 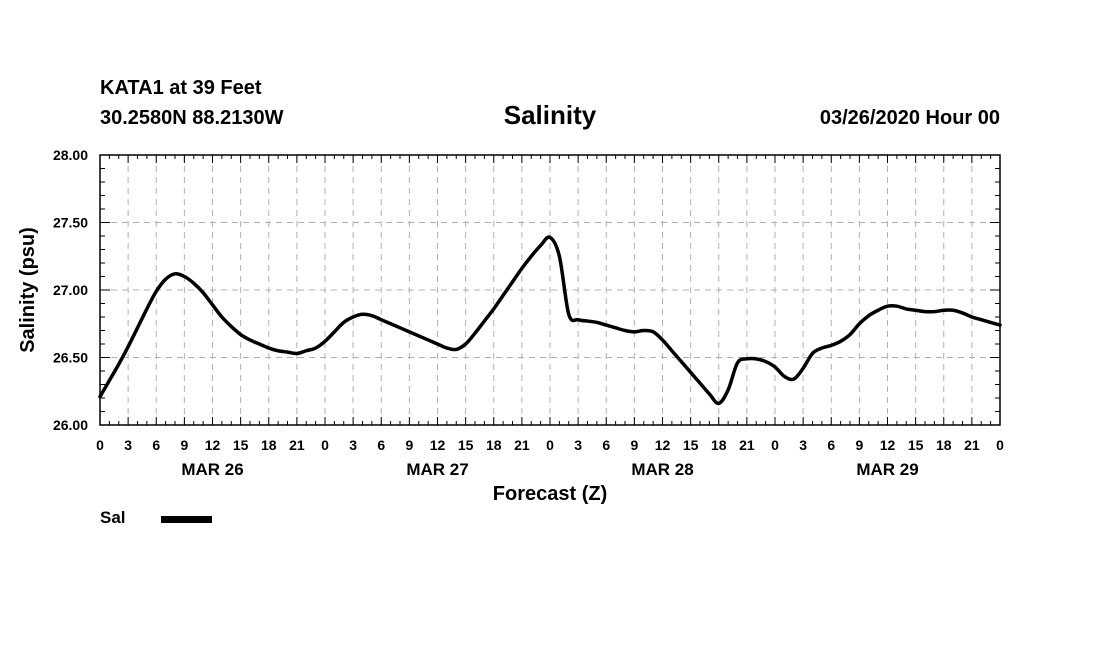 I want to click on legend-swatch, so click(x=186, y=519).